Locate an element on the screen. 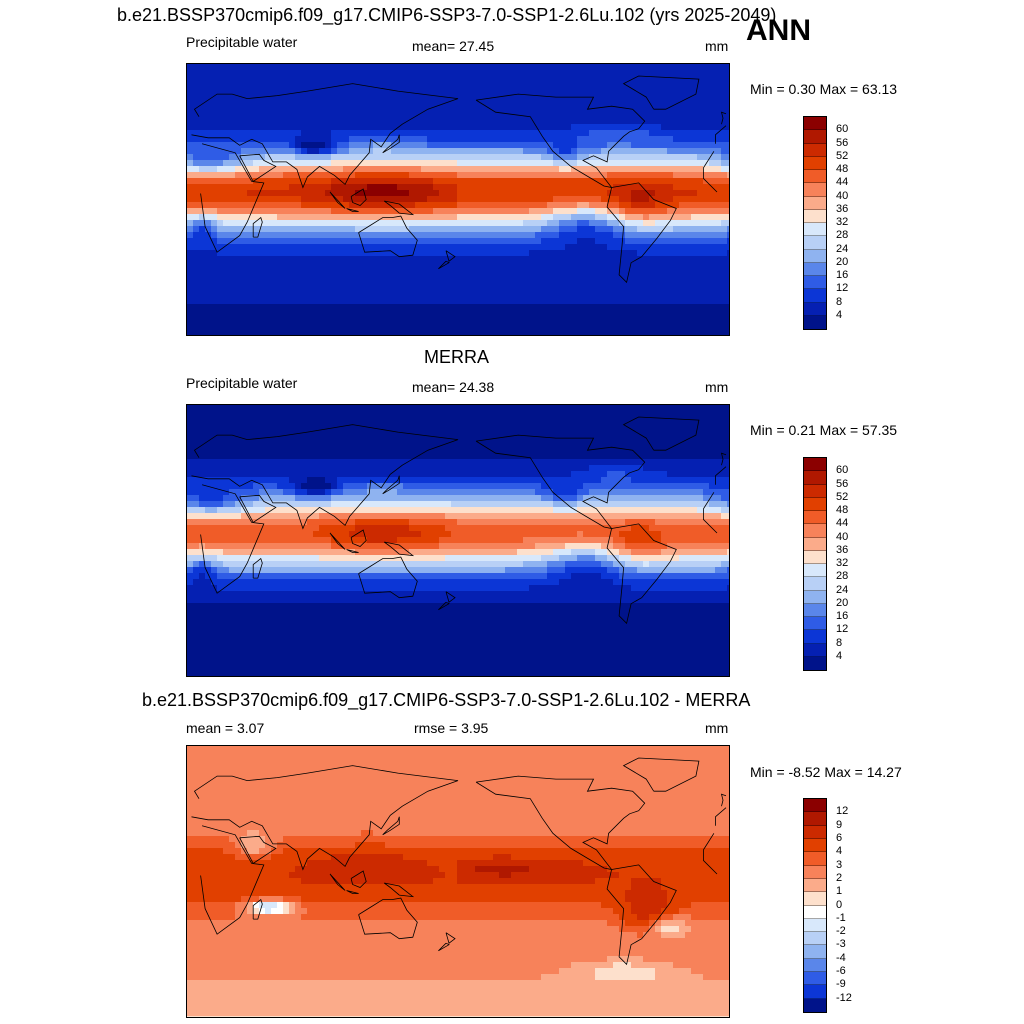 The image size is (1024, 1024). colorbar-tick-label: 6 is located at coordinates (839, 837).